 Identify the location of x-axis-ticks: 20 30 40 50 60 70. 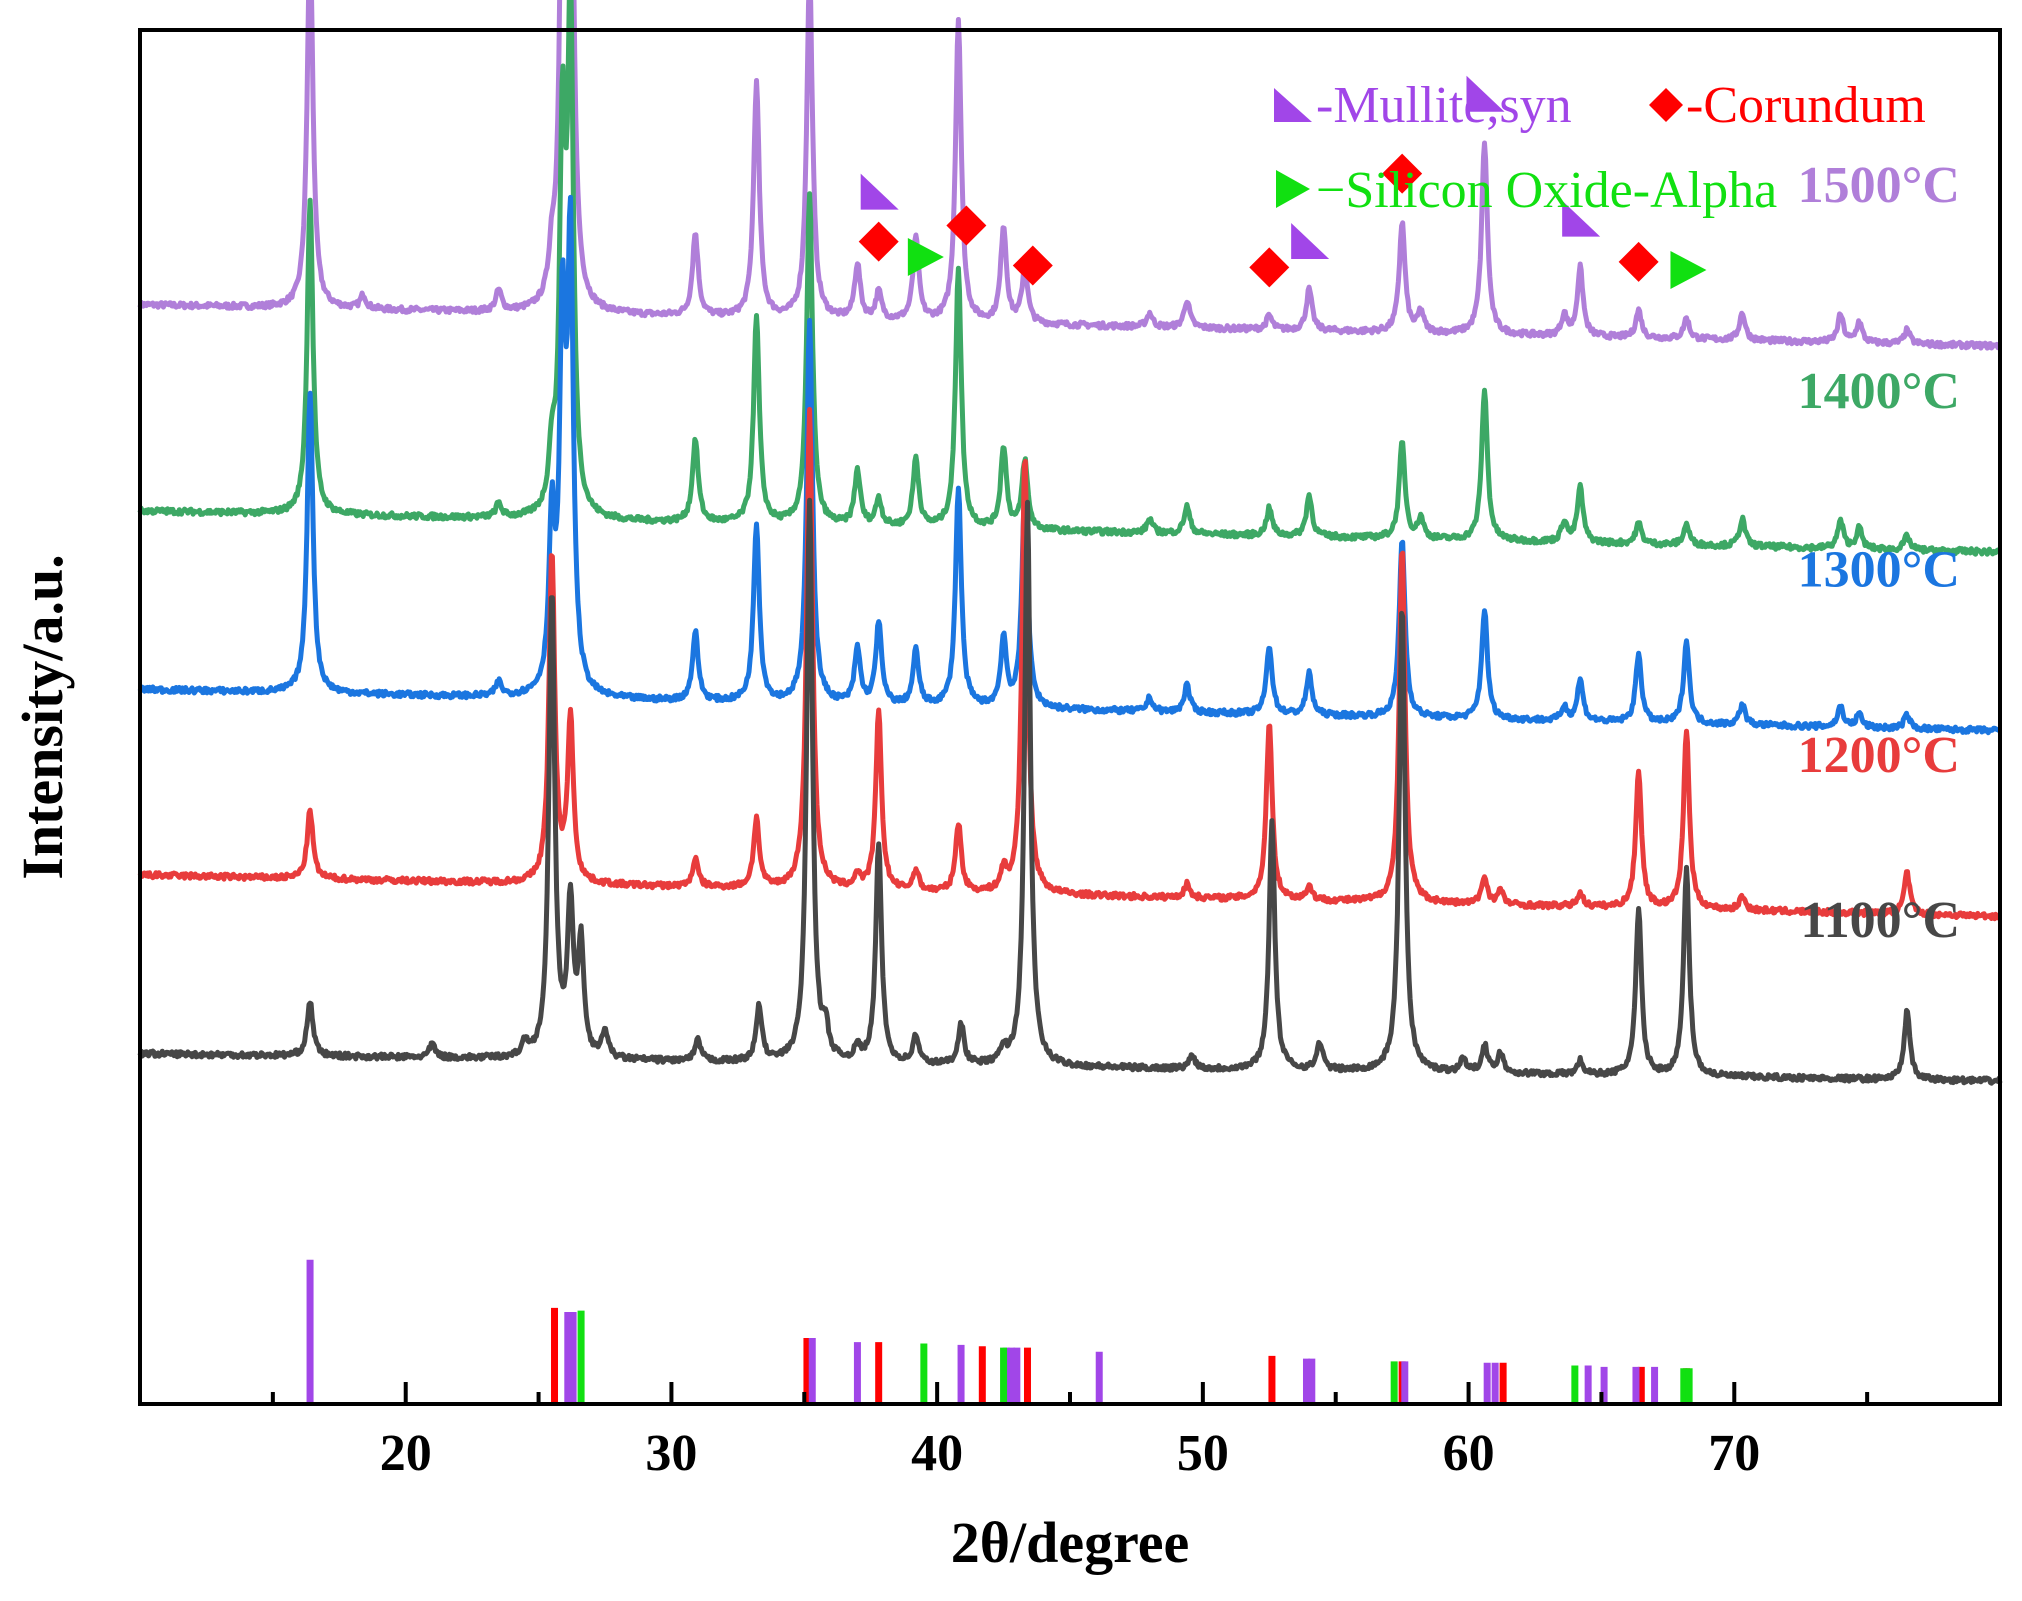
(1070, 1432).